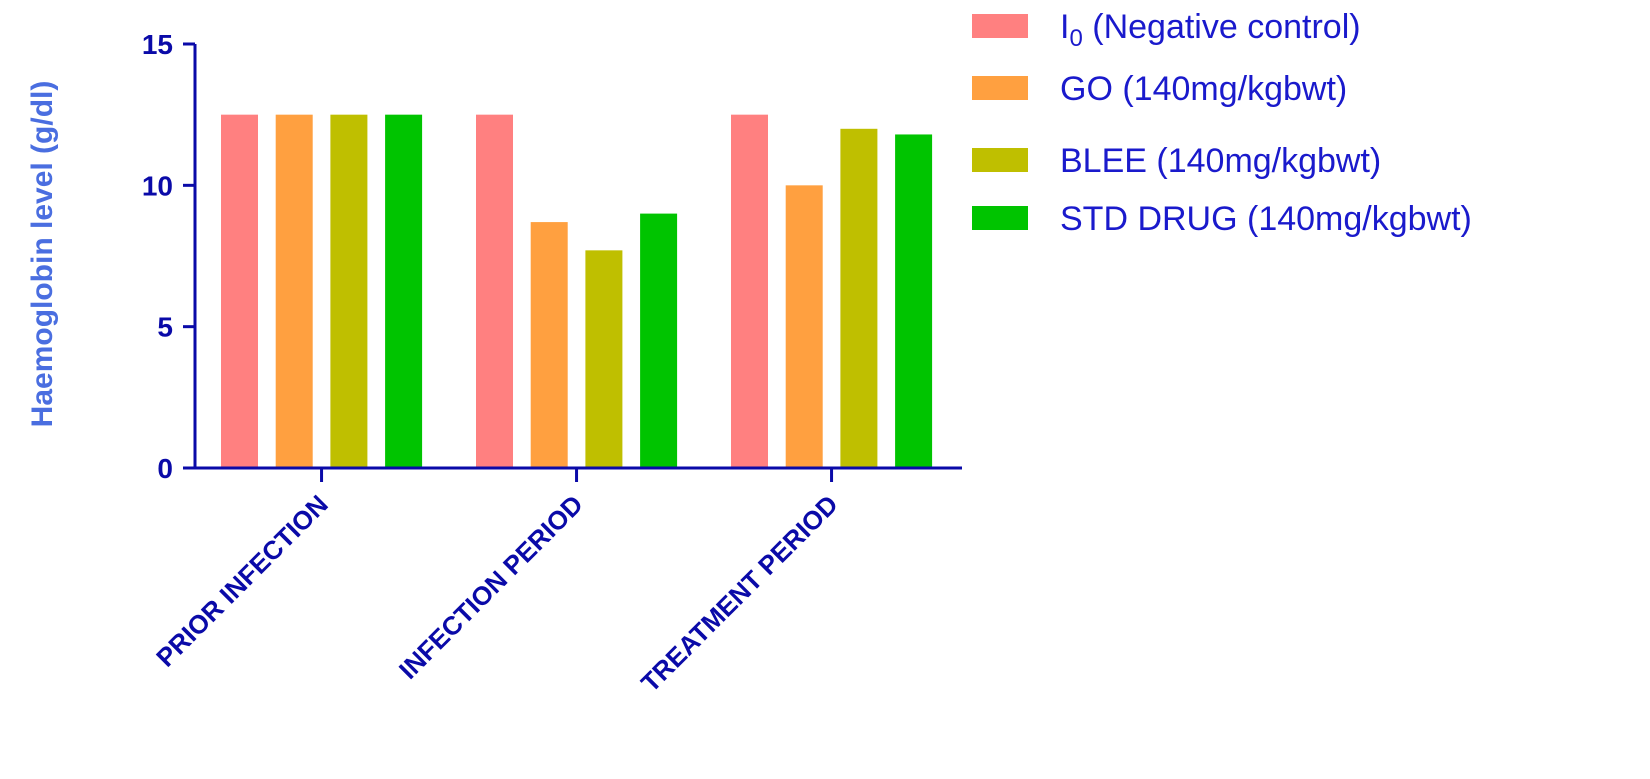 This screenshot has width=1650, height=779. What do you see at coordinates (491, 587) in the screenshot?
I see `category-label: INFECTION PERIOD` at bounding box center [491, 587].